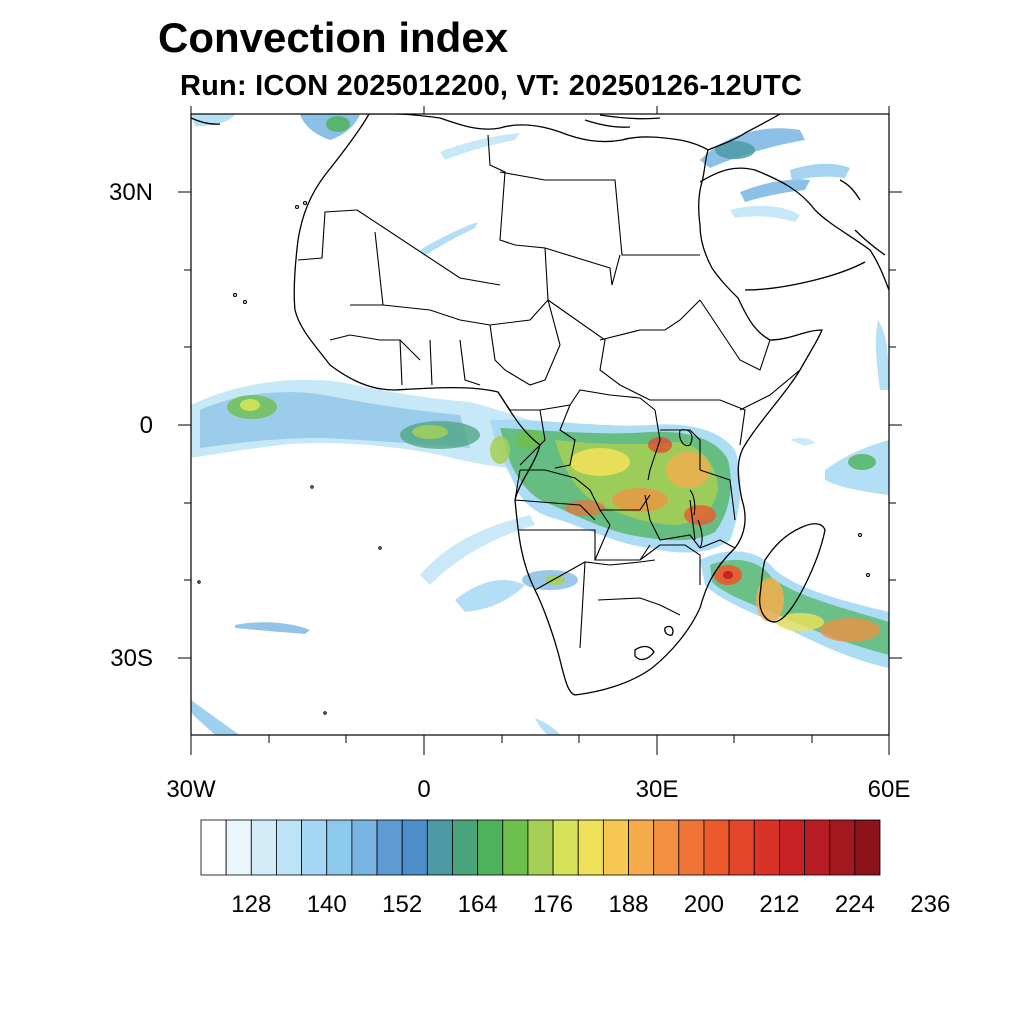 This screenshot has height=1024, width=1024. What do you see at coordinates (491, 86) in the screenshot?
I see `chart-subtitle: Run: ICON 2025012200, VT: 20250126-12UTC` at bounding box center [491, 86].